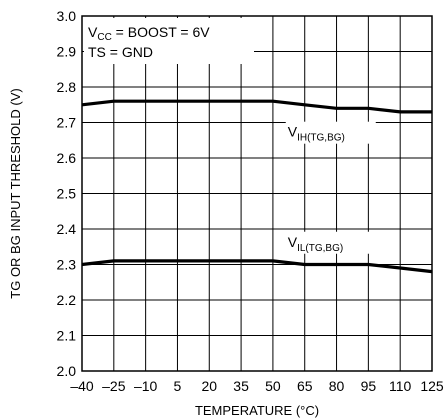 This screenshot has width=444, height=419. Describe the element at coordinates (67, 158) in the screenshot. I see `y-tick-label: 2.6` at that location.